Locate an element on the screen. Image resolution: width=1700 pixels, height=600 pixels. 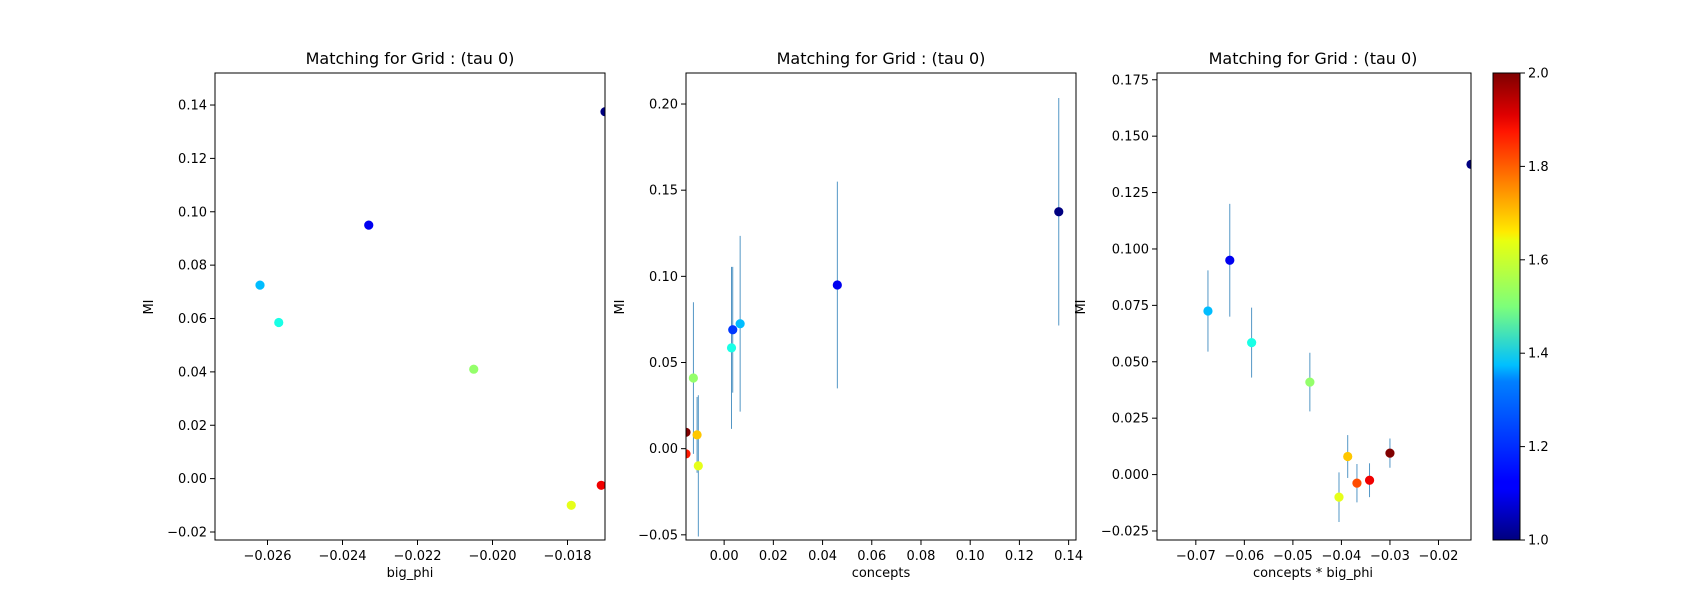
colorbar: 1.0 1.2 1.4 1.6 1.8 2.0 is located at coordinates (1520, 308).